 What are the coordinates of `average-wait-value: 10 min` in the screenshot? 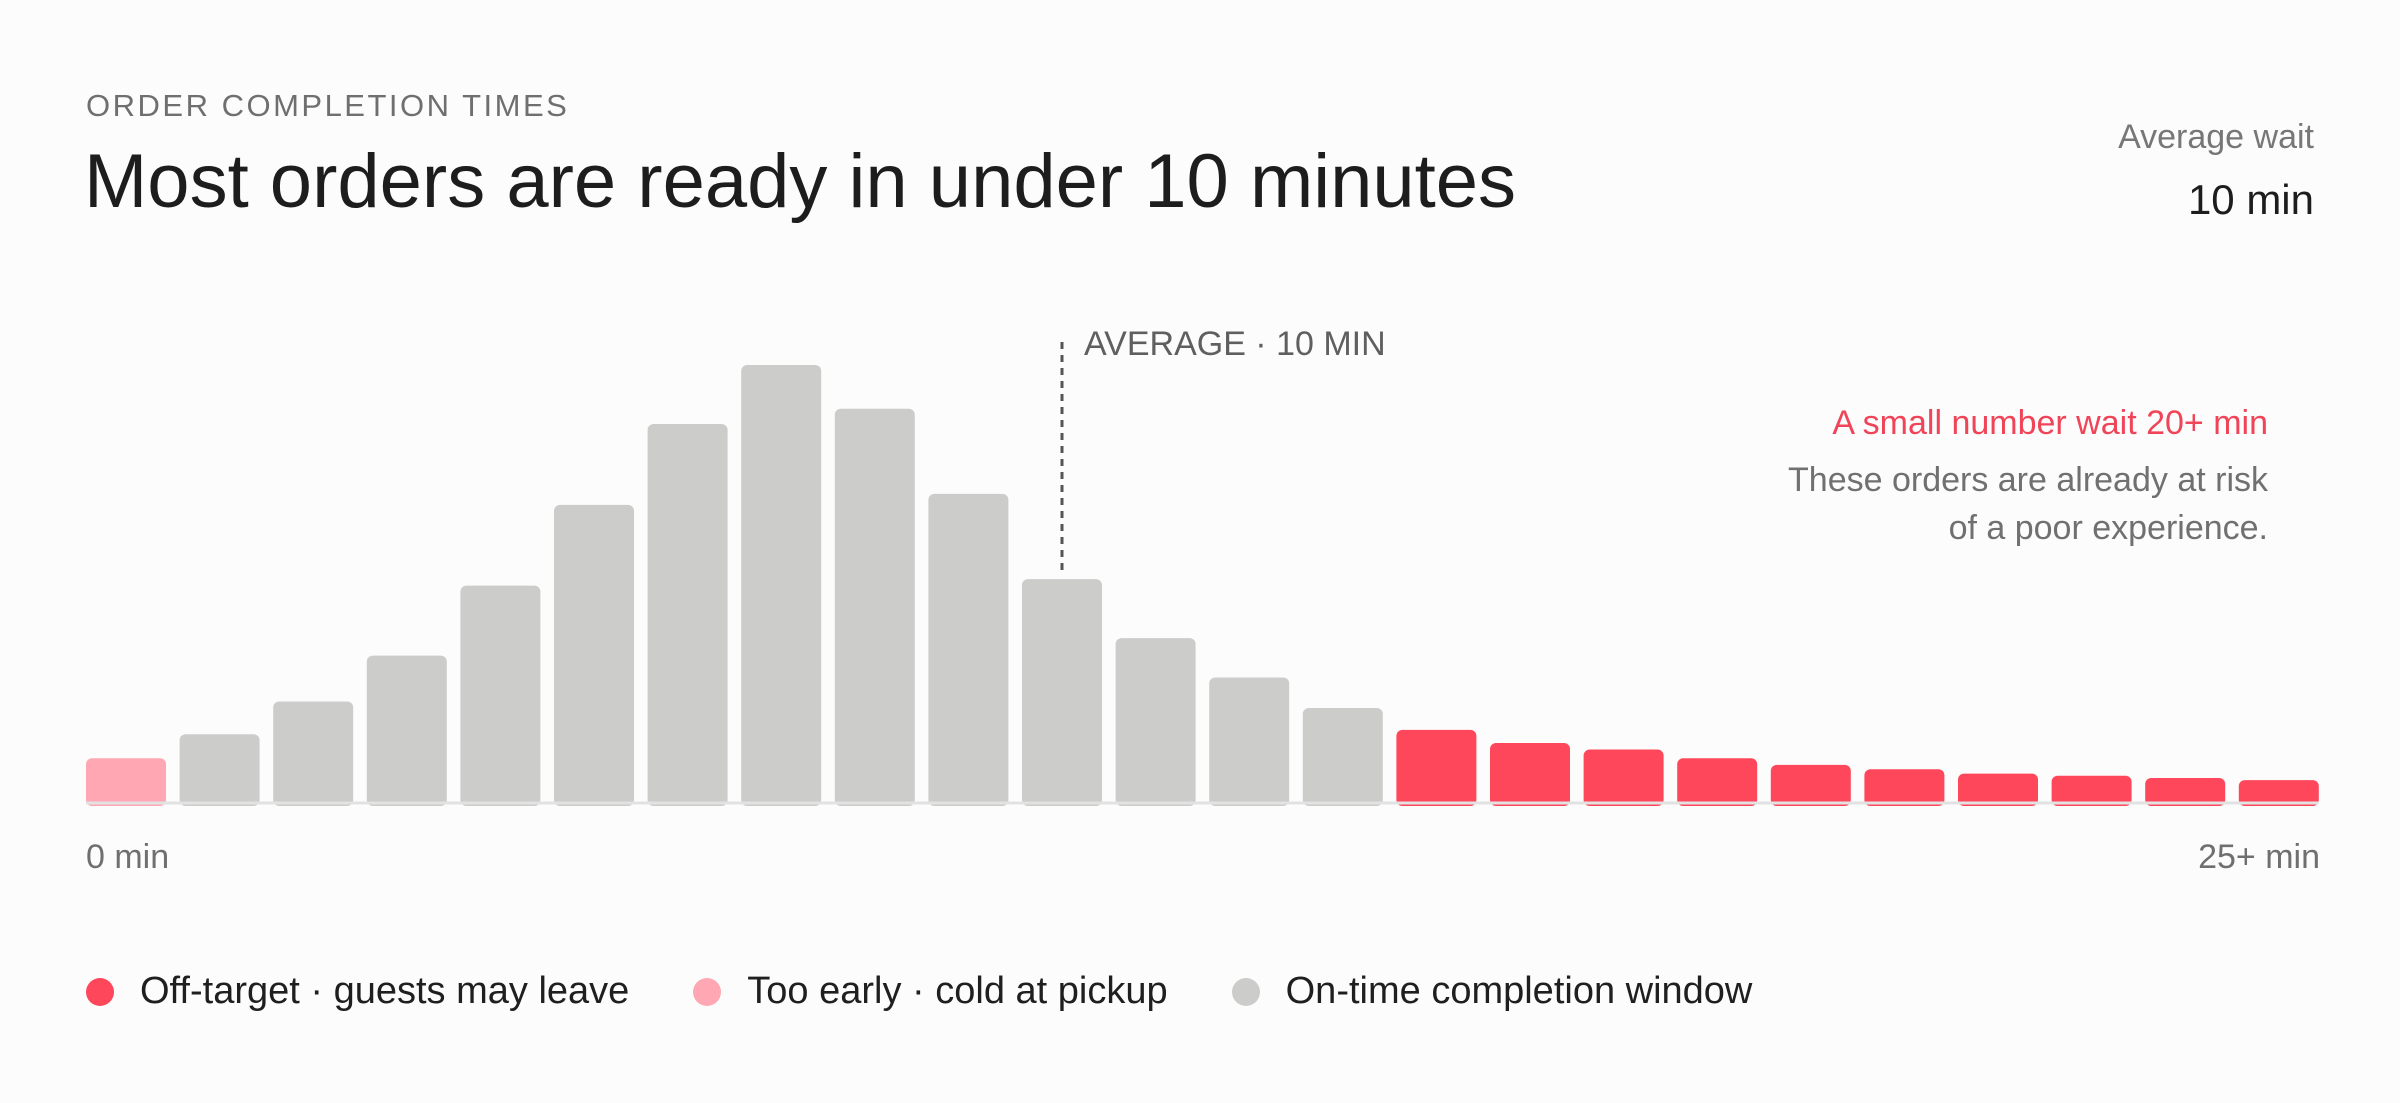 It's located at (2250, 199).